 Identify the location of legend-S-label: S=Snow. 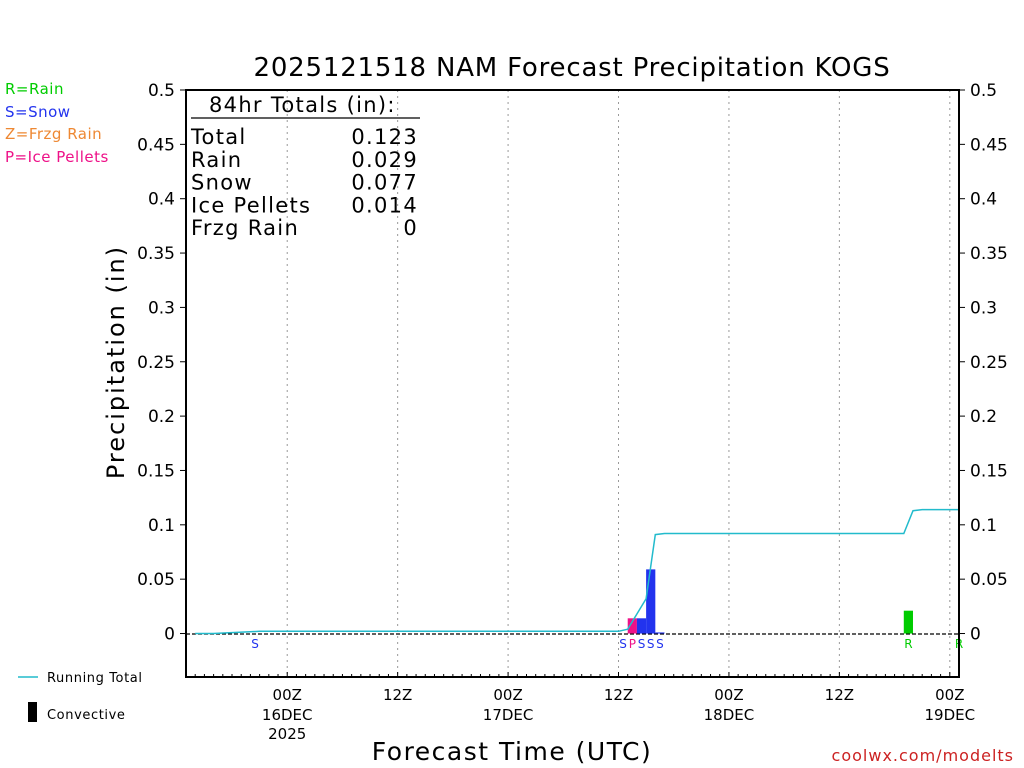
(38, 111).